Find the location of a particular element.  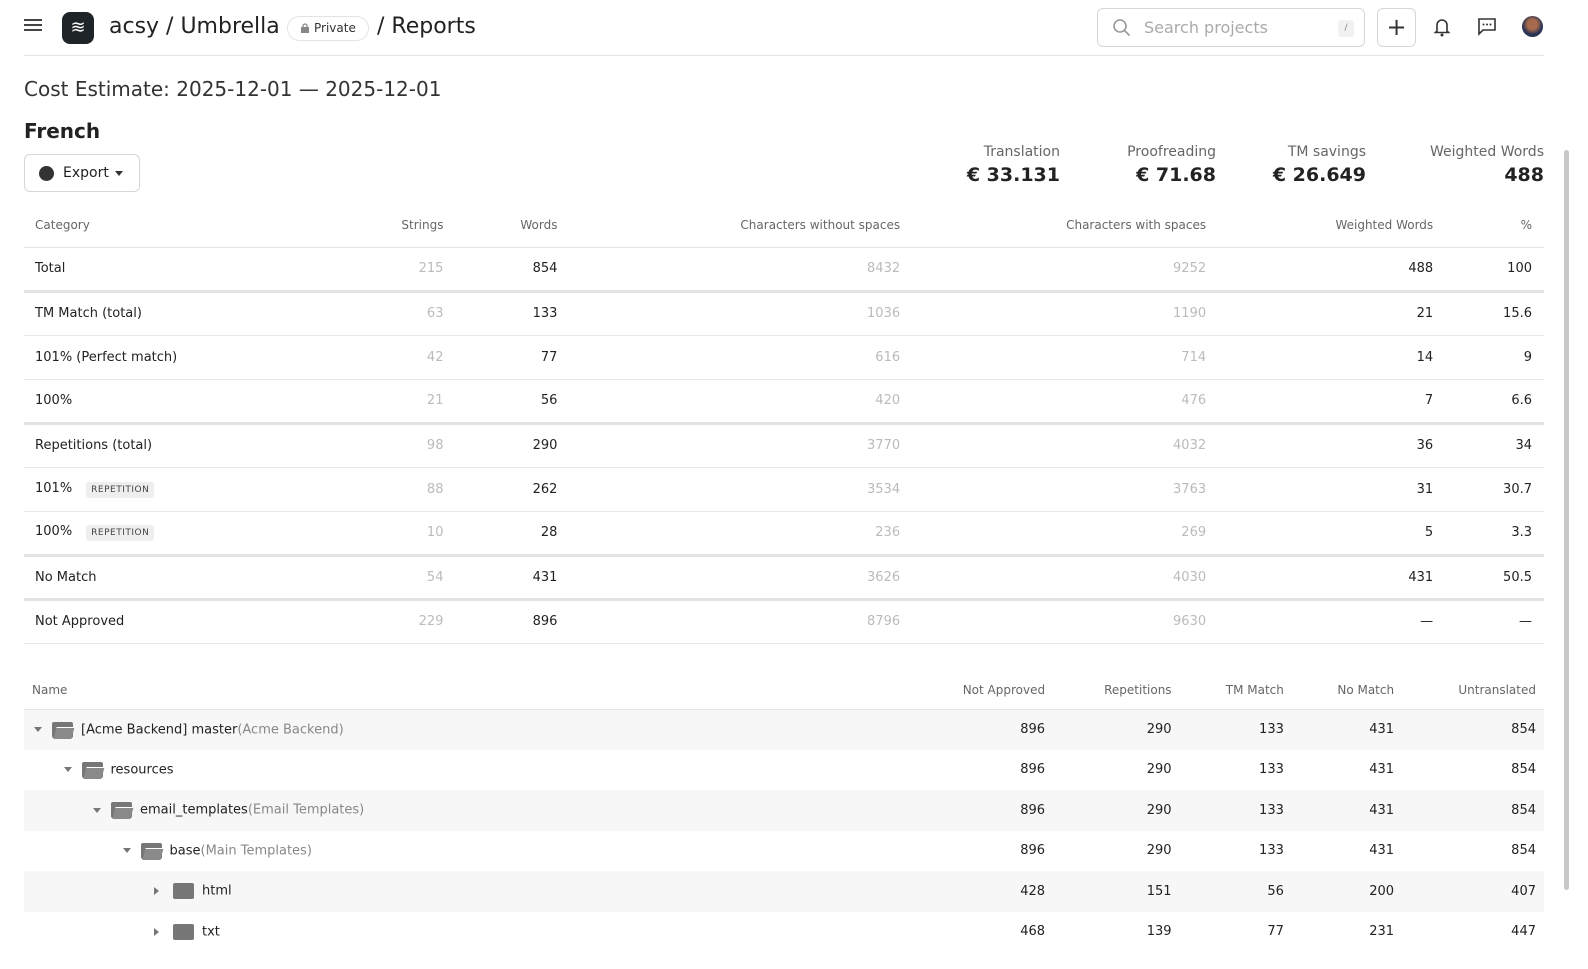

value-cell: 34 is located at coordinates (1494, 445).